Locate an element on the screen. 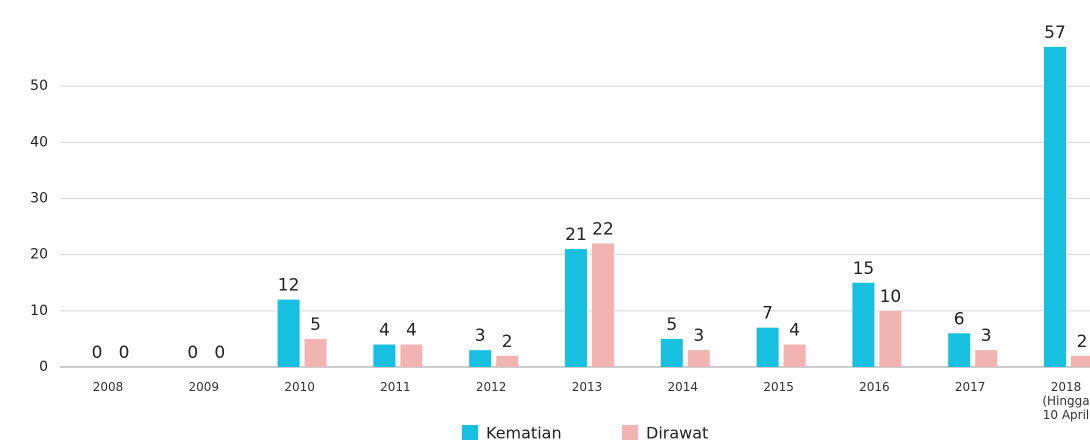  y-tick-label: 20 is located at coordinates (39, 255).